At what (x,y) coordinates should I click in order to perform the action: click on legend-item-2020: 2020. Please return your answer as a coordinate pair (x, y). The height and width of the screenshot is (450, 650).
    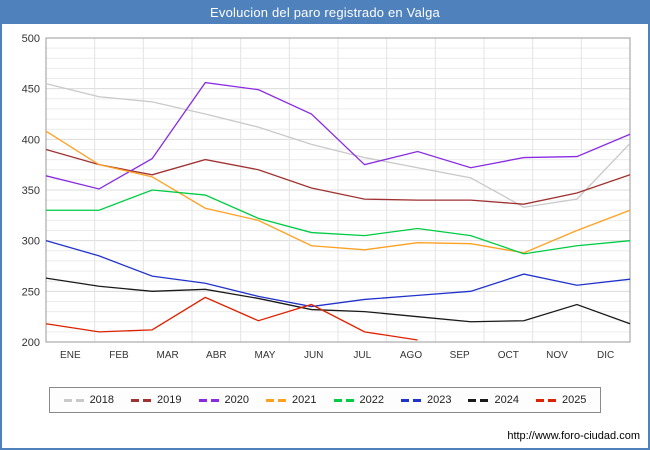
    Looking at the image, I should click on (224, 400).